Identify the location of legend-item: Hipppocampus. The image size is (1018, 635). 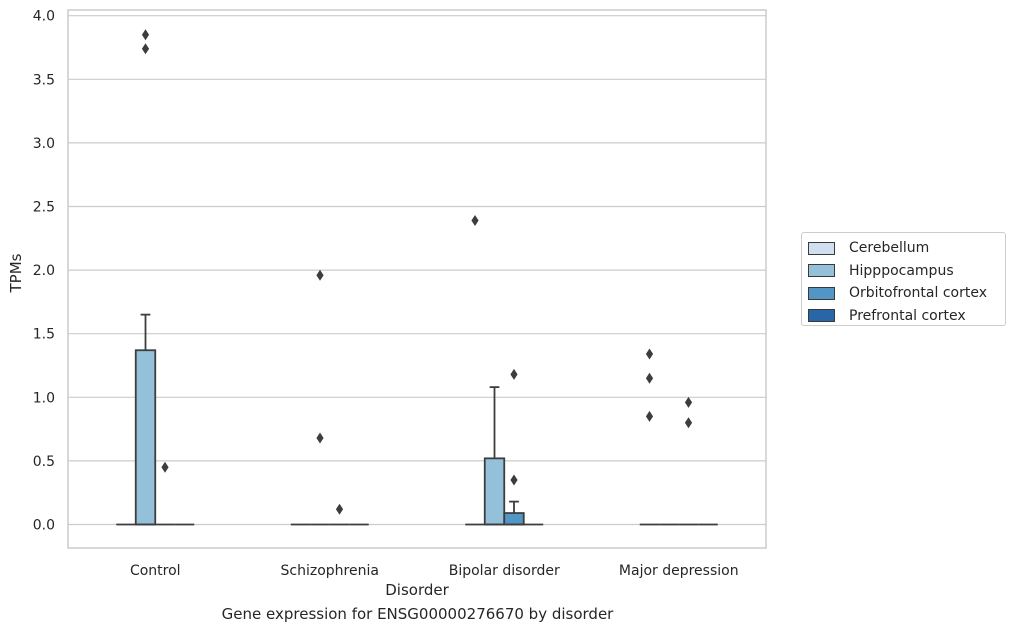
(903, 271).